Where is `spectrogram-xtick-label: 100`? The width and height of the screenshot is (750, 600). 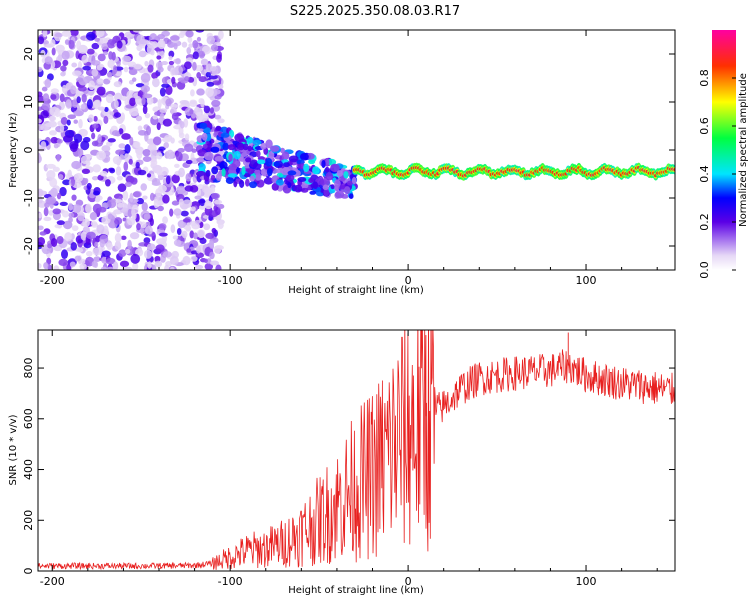 spectrogram-xtick-label: 100 is located at coordinates (586, 280).